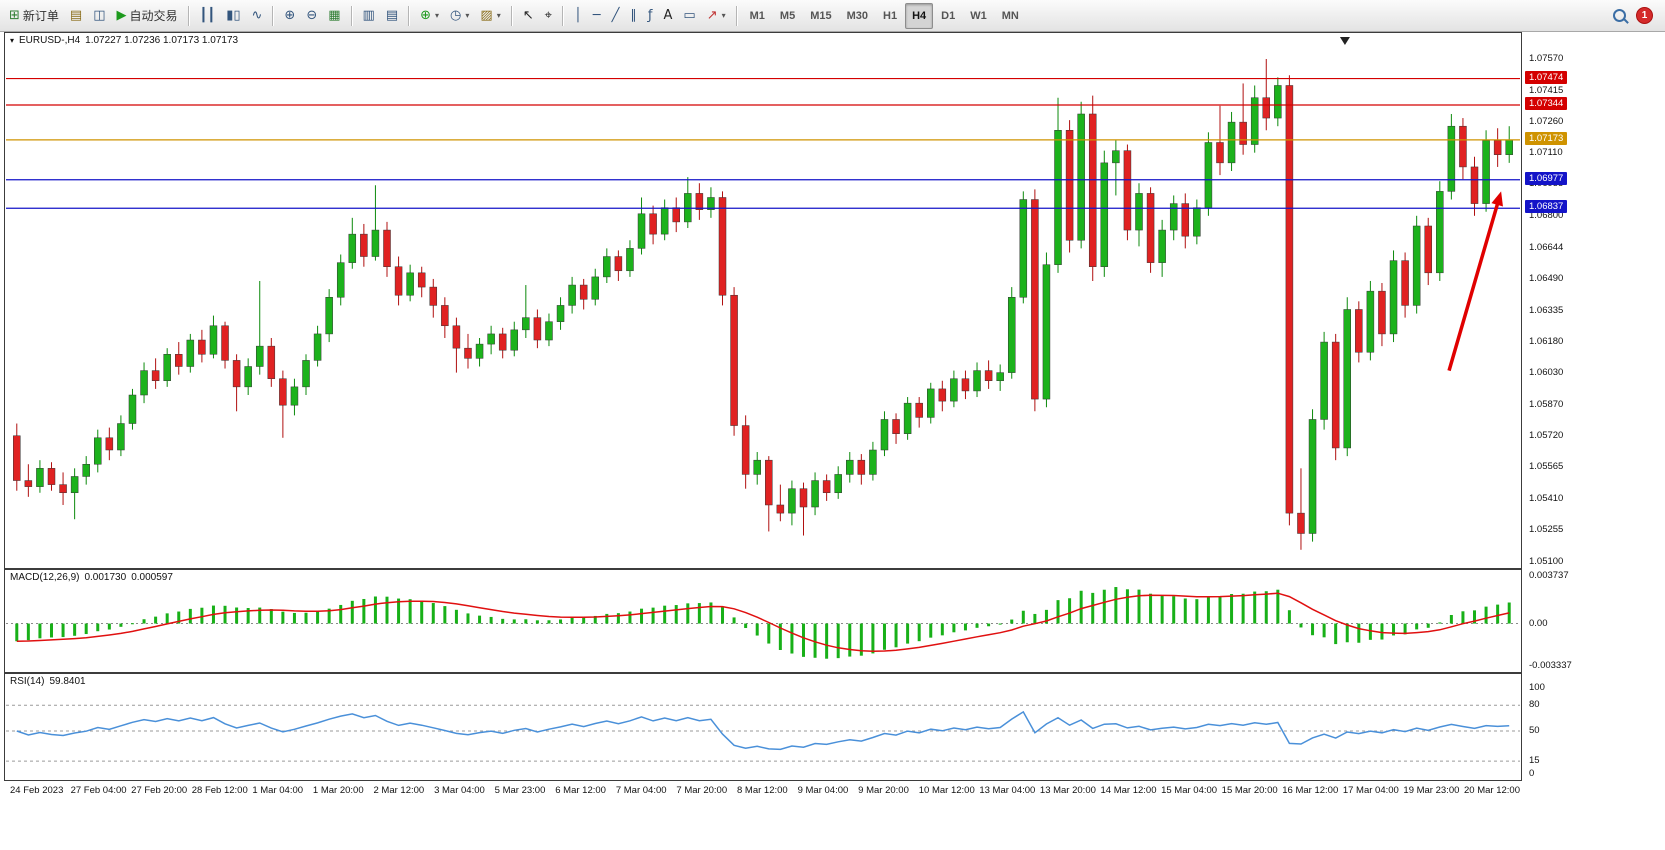 The height and width of the screenshot is (850, 1665). I want to click on trend-arrow-head, so click(1497, 199).